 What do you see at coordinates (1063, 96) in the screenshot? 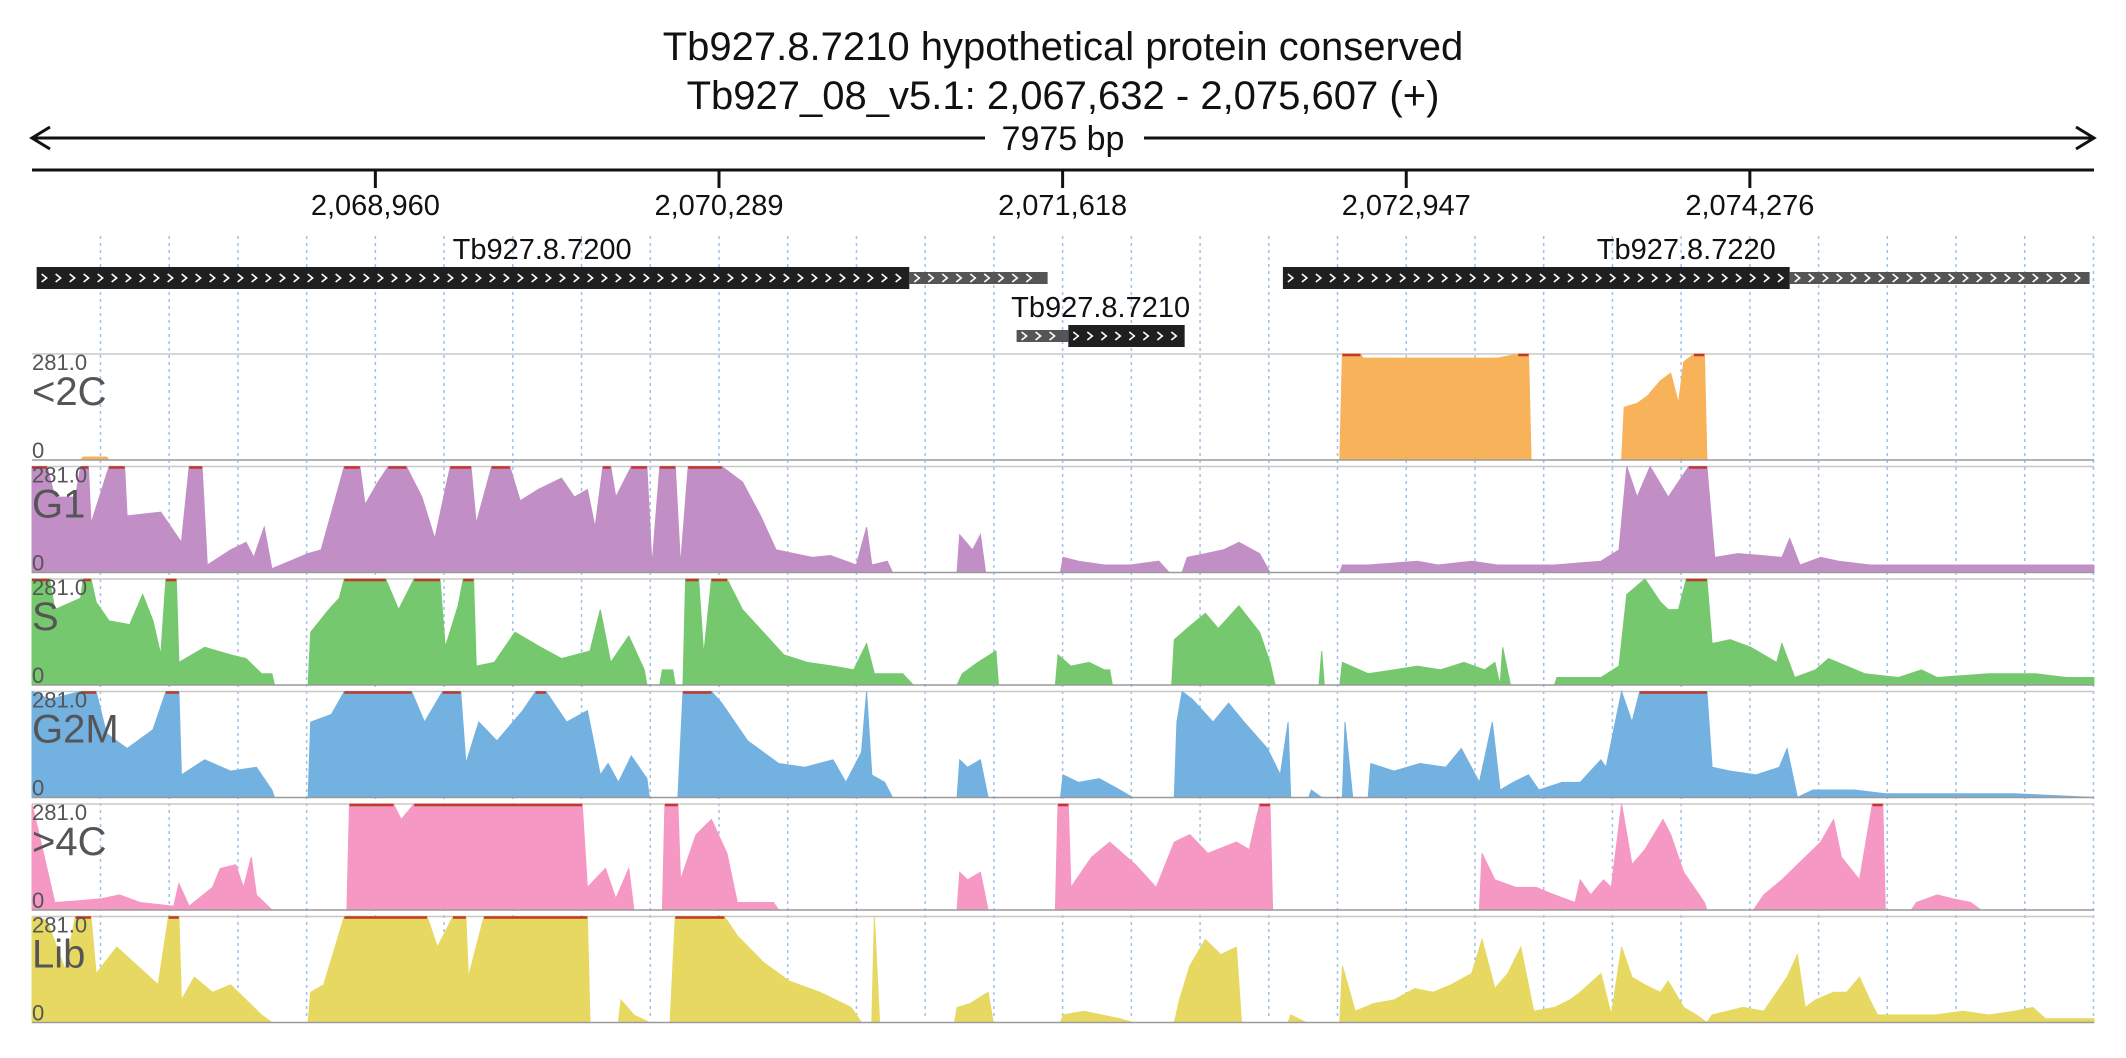
I see `locus-coordinates: Tb927_08_v5.1: 2,067,632 - 2,075,607 (+)` at bounding box center [1063, 96].